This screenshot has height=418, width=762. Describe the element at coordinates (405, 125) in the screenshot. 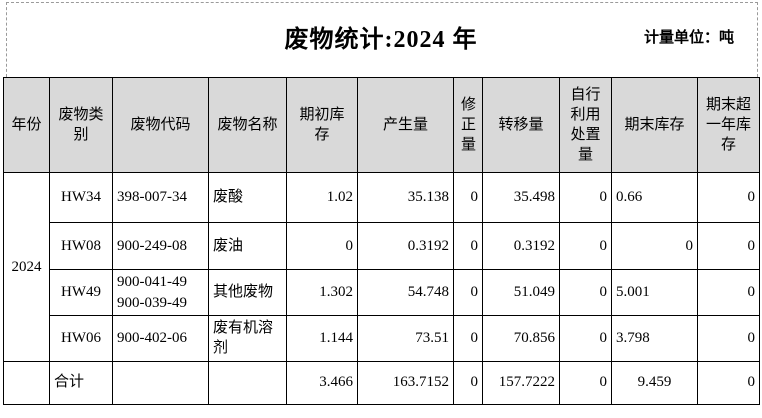

I see `col-header-generated: 产生量` at that location.